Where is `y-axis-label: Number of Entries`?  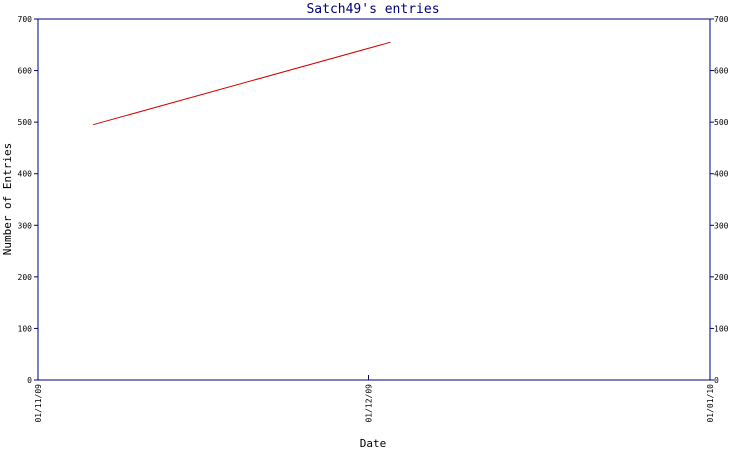
y-axis-label: Number of Entries is located at coordinates (7, 199).